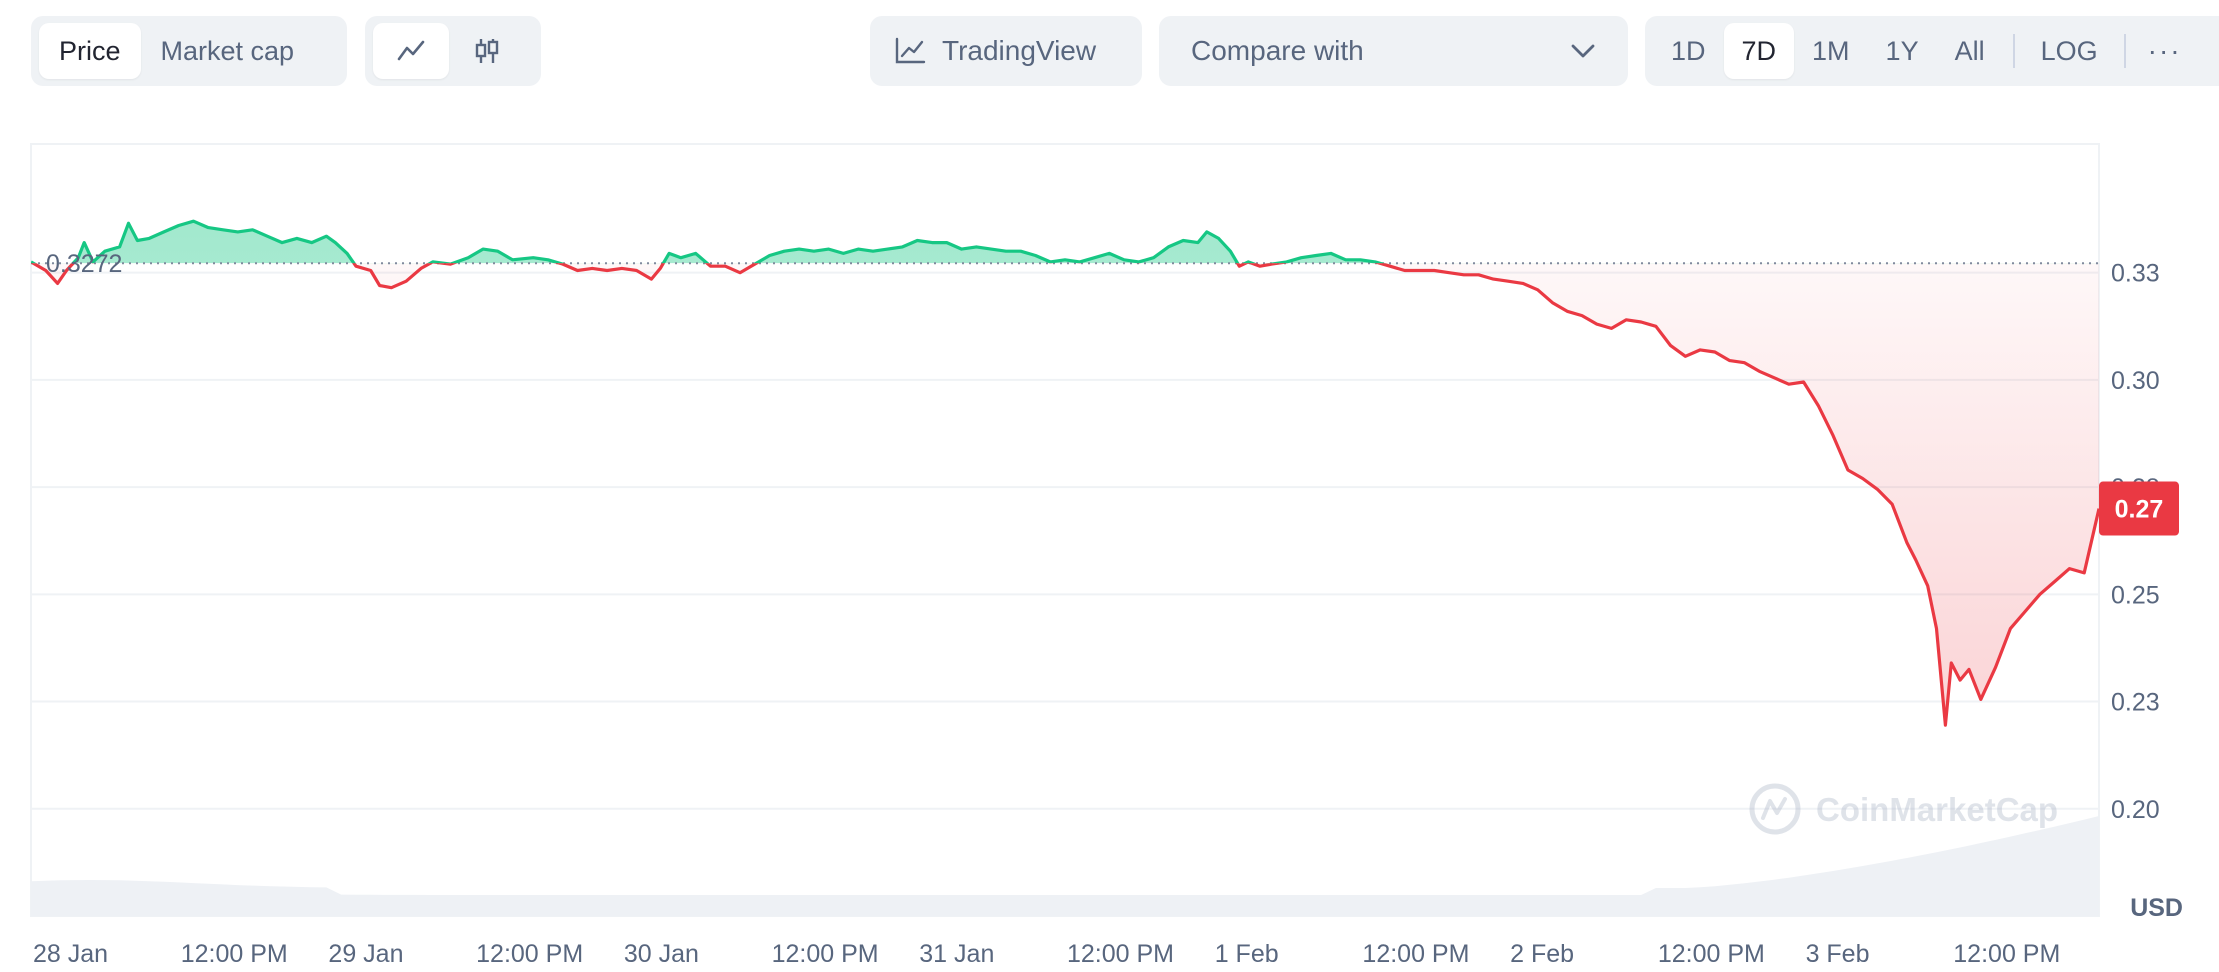  I want to click on current-price-value: 0.27, so click(2139, 510).